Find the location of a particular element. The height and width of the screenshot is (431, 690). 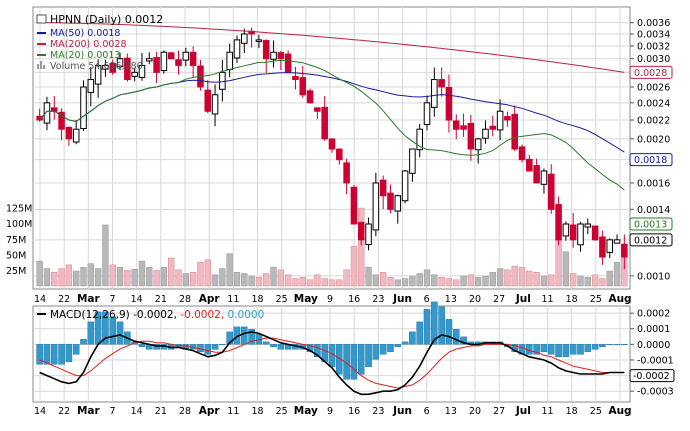

legend-title: HPNN (Daily) 0.0012 is located at coordinates (106, 19).